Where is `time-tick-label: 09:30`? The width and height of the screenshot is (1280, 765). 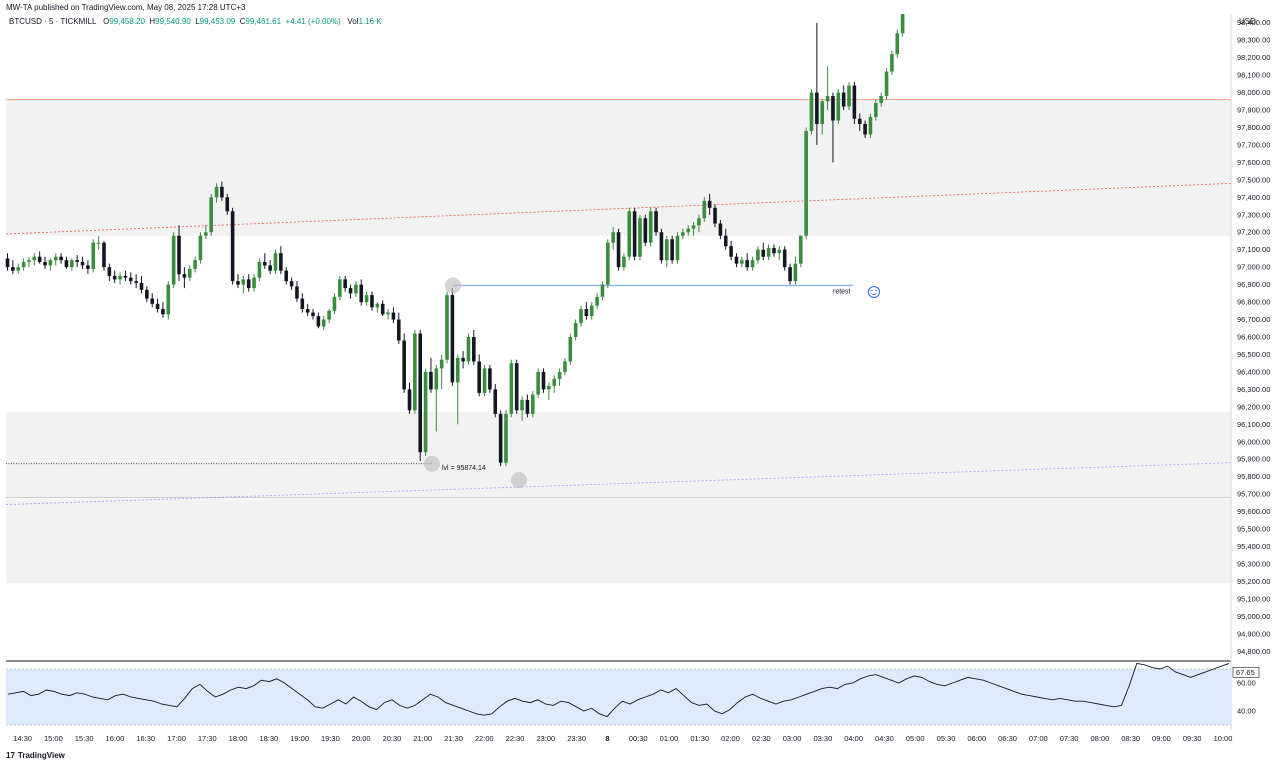 time-tick-label: 09:30 is located at coordinates (1192, 738).